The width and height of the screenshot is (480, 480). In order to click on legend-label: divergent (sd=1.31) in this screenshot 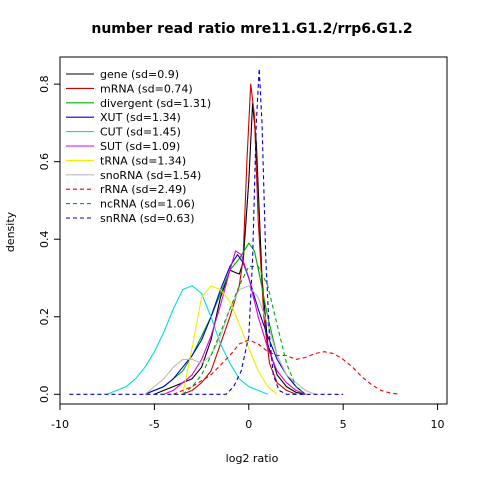, I will do `click(155, 103)`.